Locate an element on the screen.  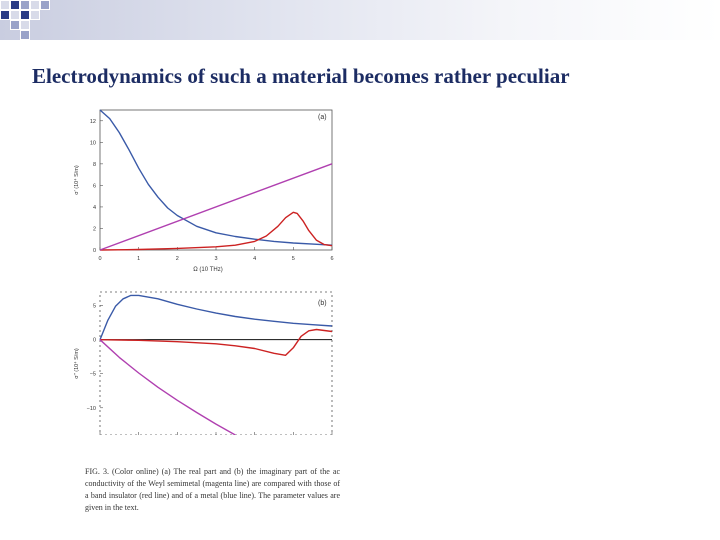
x-axis-label: Ω (10 THz) is located at coordinates (208, 270).